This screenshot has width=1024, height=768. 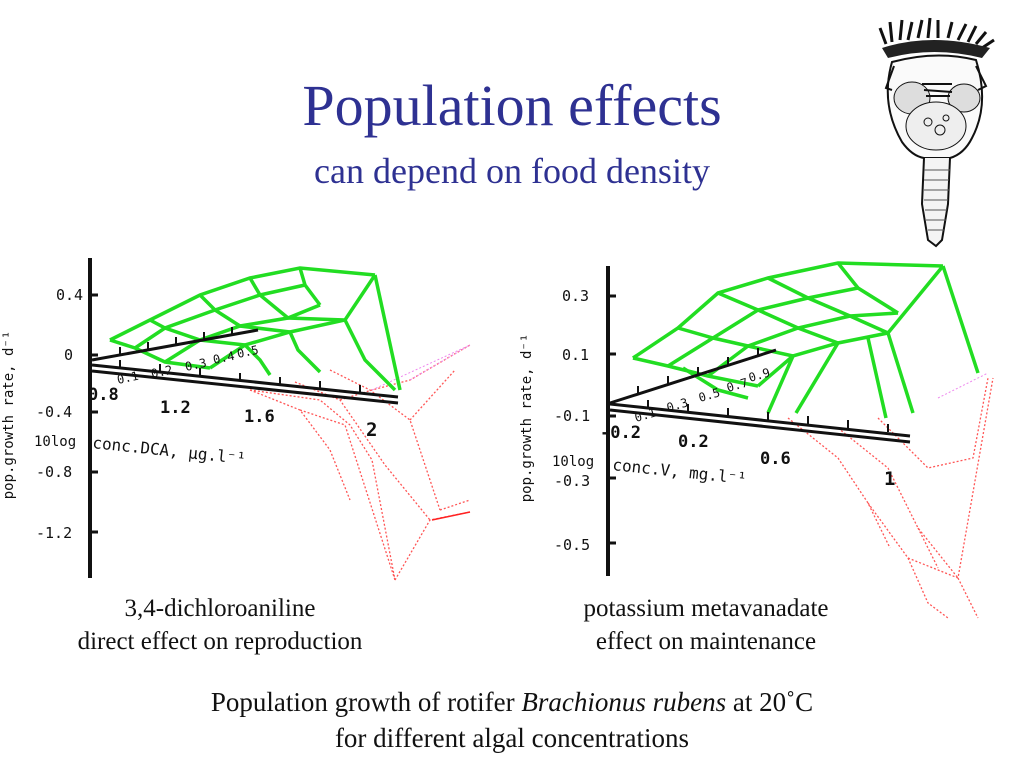 I want to click on slide-title: Population effects, so click(x=512, y=105).